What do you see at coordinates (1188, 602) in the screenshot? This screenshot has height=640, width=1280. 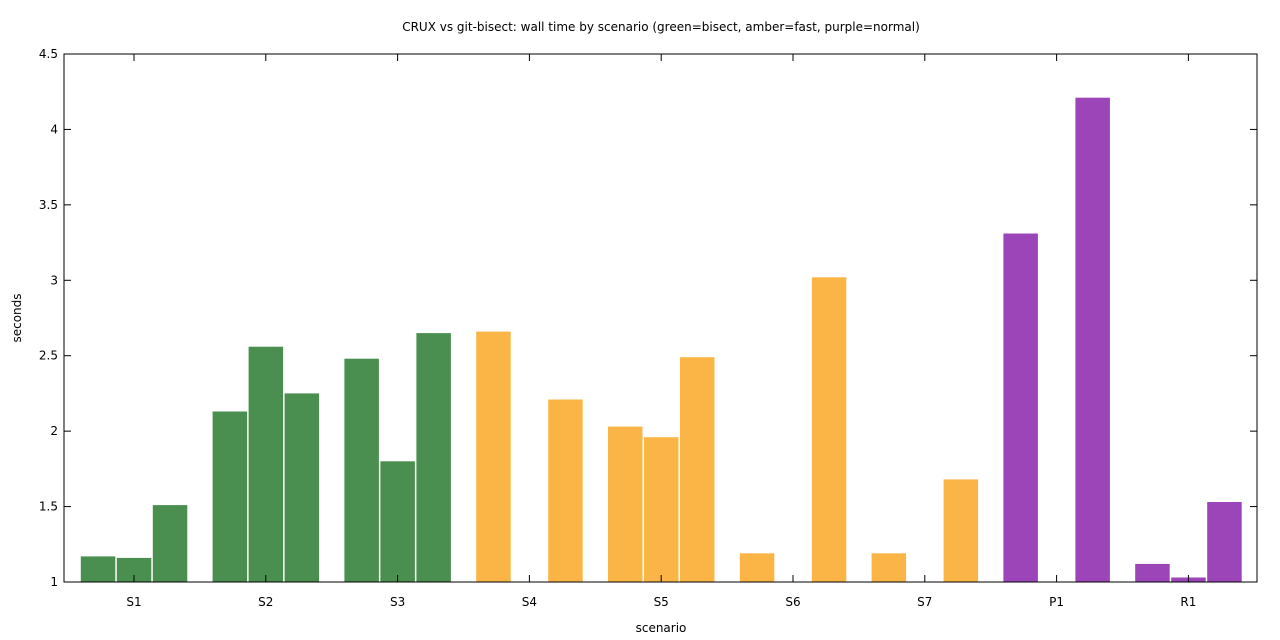 I see `x-tick-label: R1` at bounding box center [1188, 602].